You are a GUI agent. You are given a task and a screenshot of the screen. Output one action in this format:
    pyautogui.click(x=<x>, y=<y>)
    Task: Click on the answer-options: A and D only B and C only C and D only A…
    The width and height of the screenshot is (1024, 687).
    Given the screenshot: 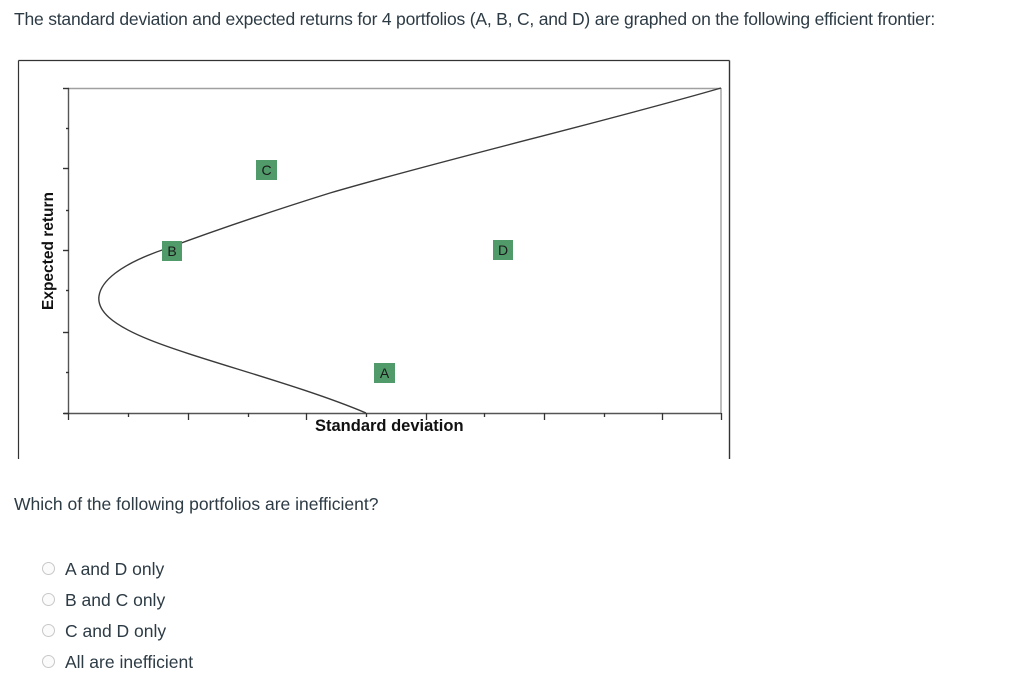 What is the action you would take?
    pyautogui.click(x=117, y=616)
    